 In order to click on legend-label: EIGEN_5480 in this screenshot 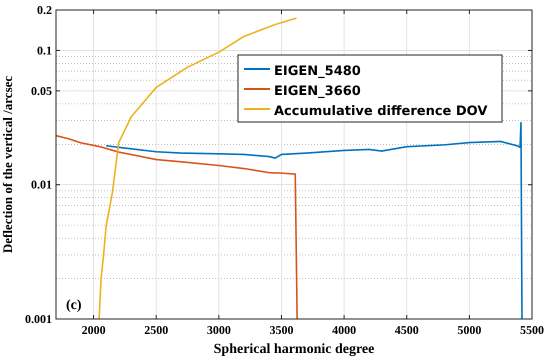, I will do `click(317, 71)`.